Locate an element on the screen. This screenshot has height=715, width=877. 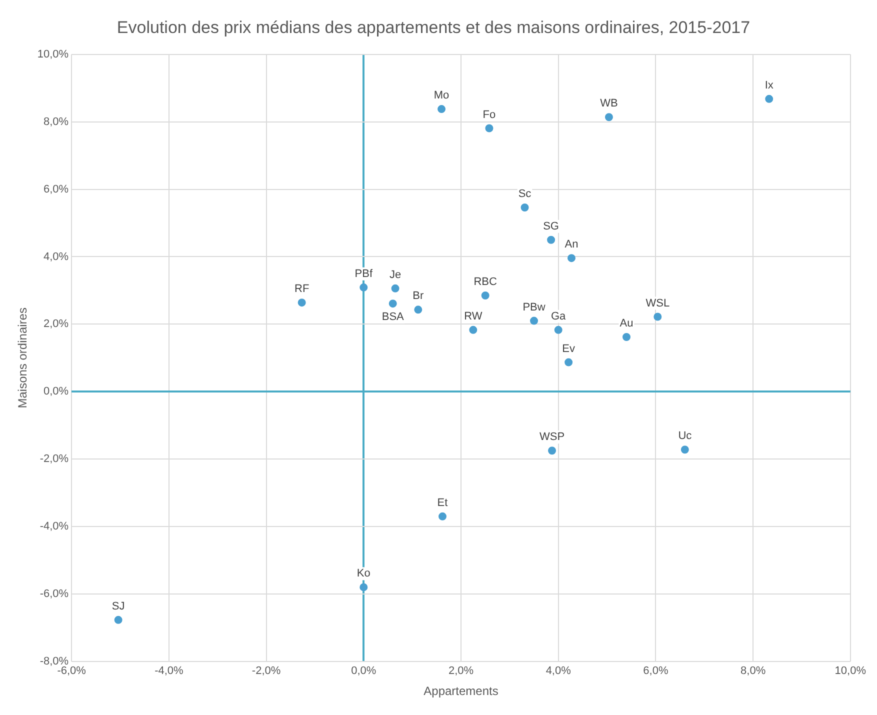
x-tick-label: -2,0% is located at coordinates (266, 671).